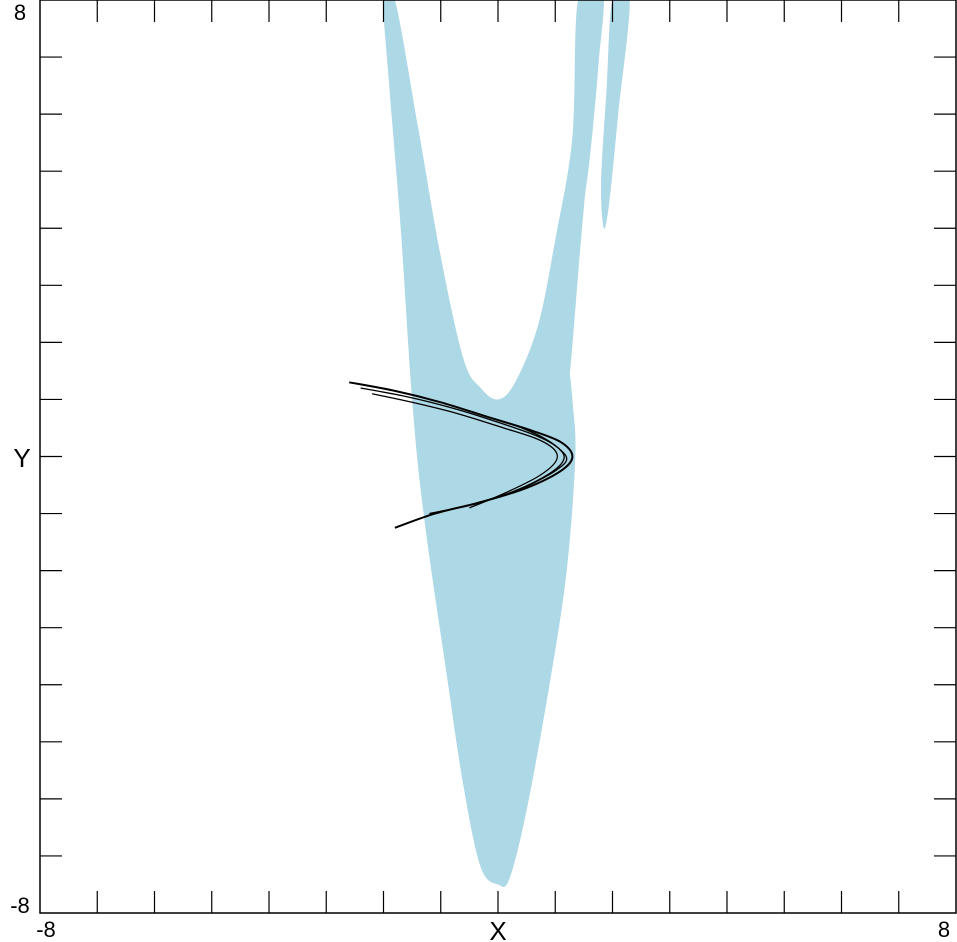  I want to click on basin-region-far-right-strip, so click(615, 114).